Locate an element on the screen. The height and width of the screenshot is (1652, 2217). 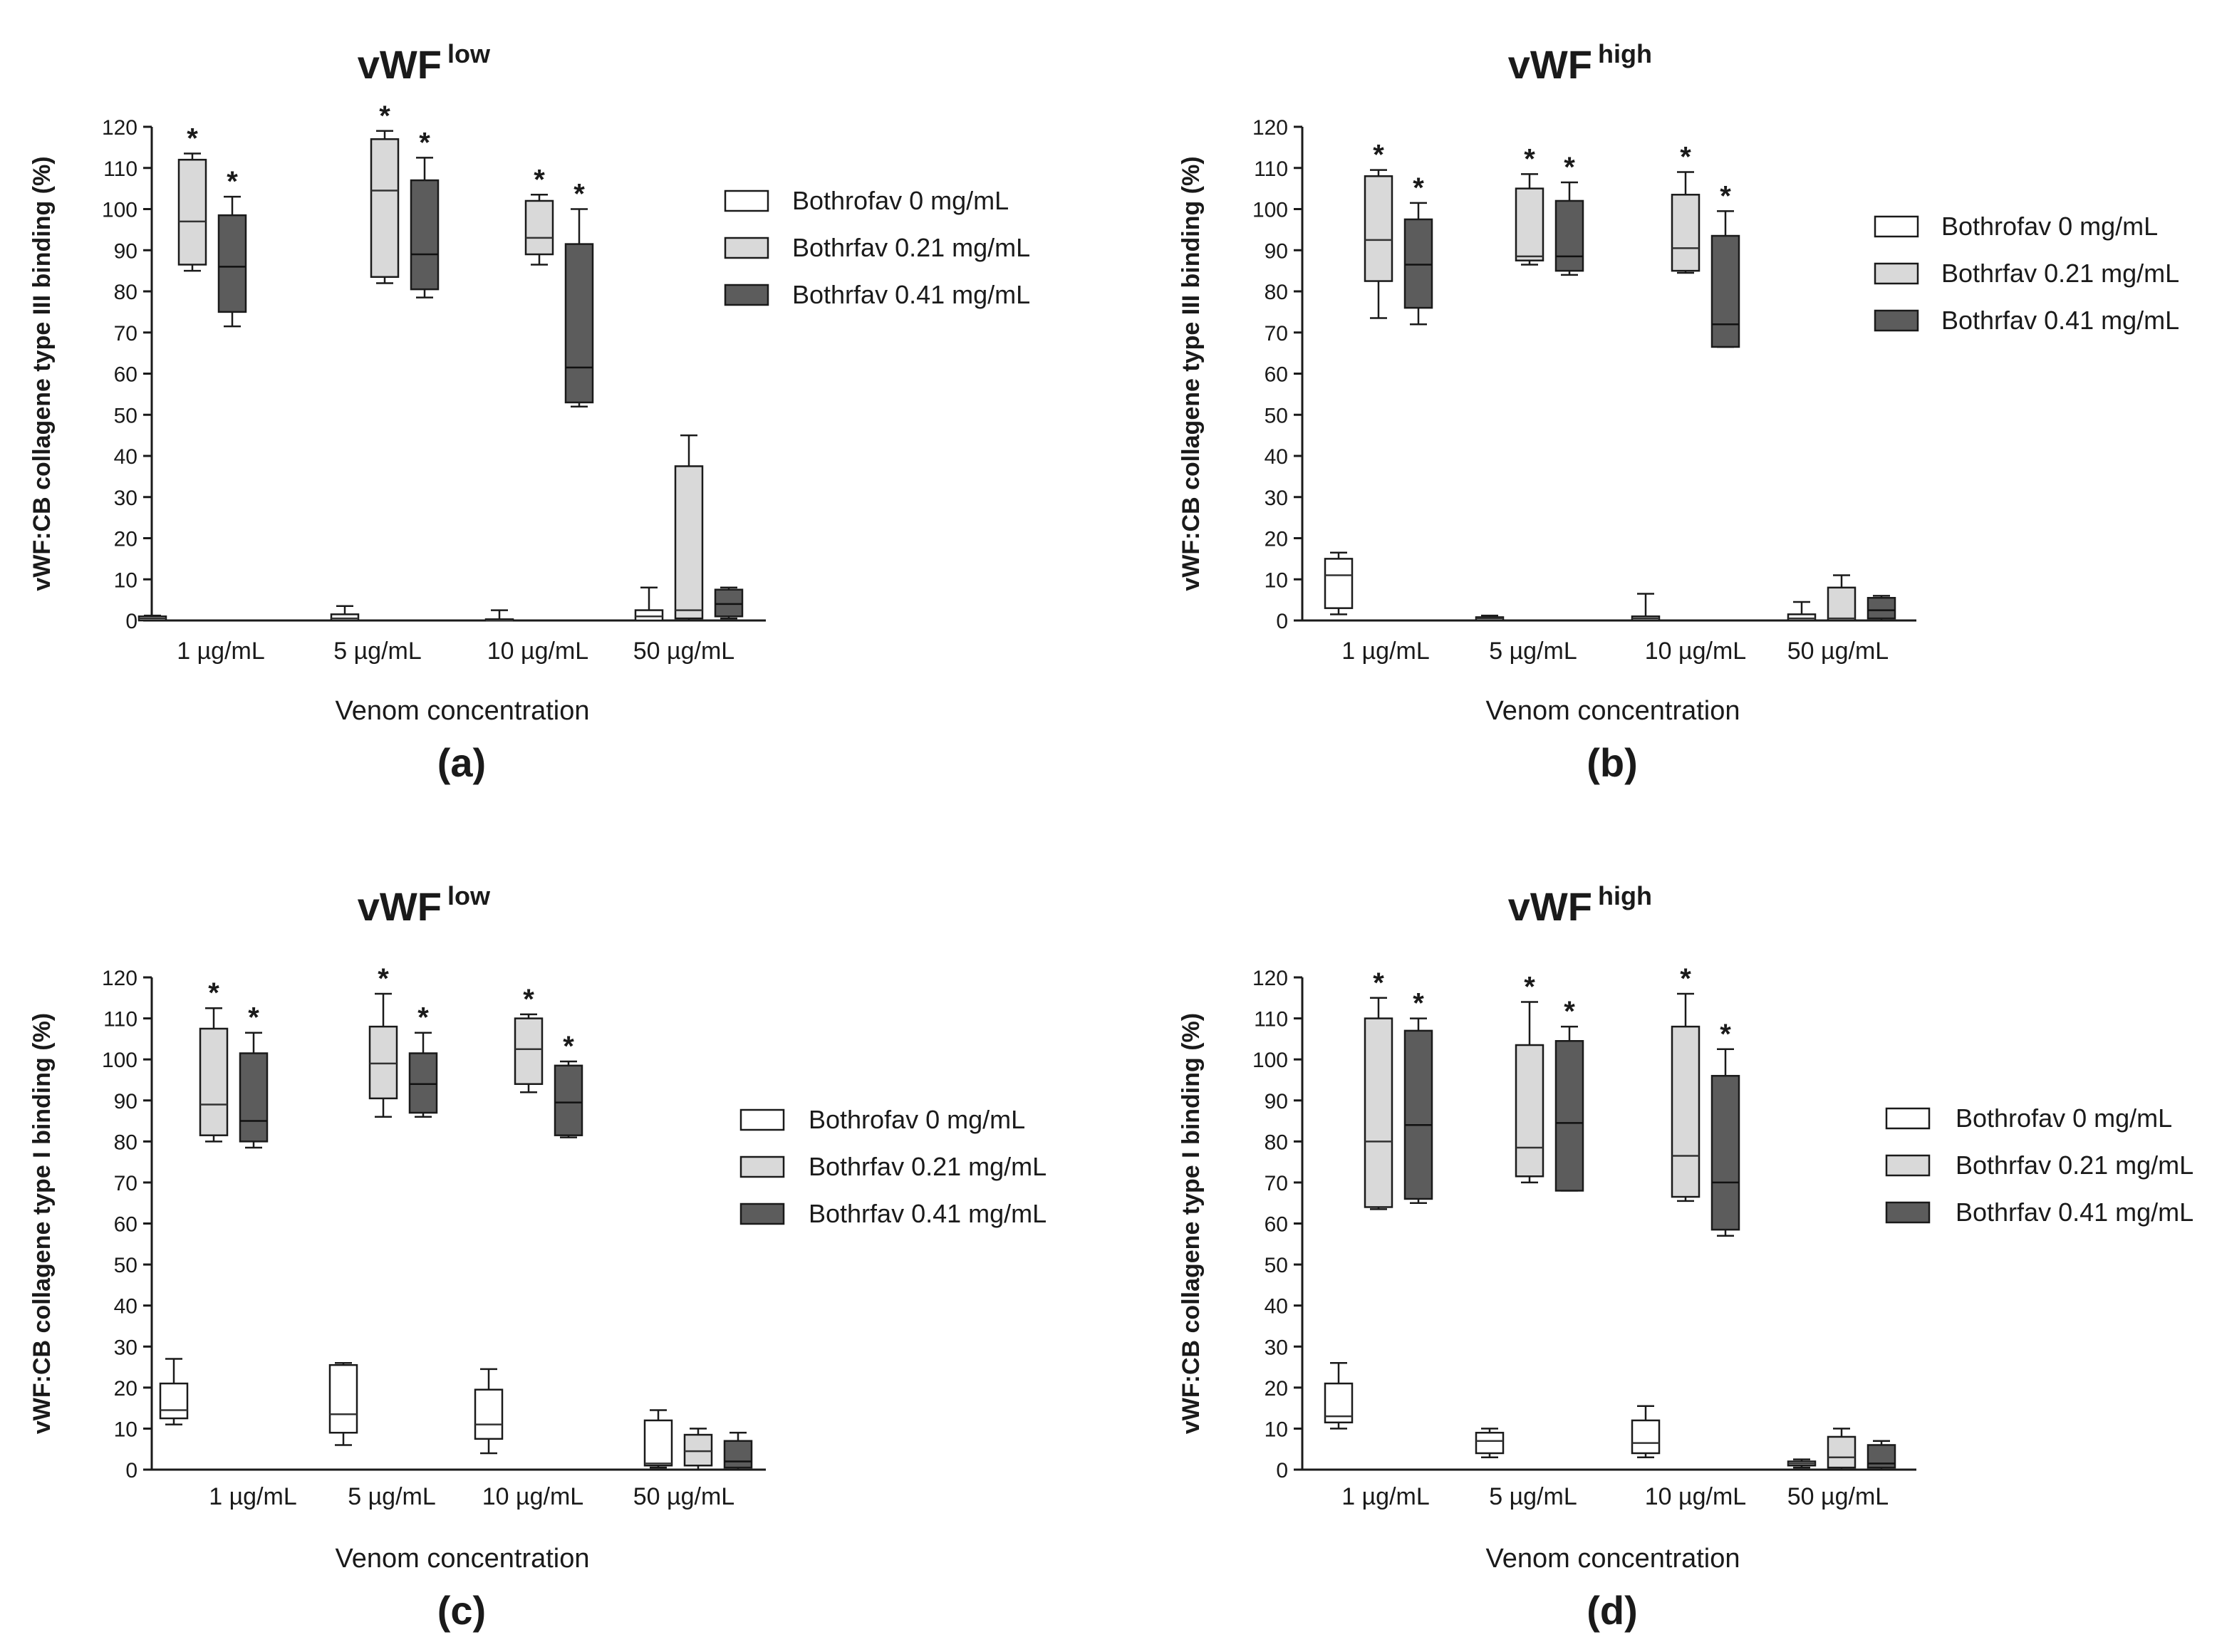
y-tick-label: 20 is located at coordinates (125, 539).